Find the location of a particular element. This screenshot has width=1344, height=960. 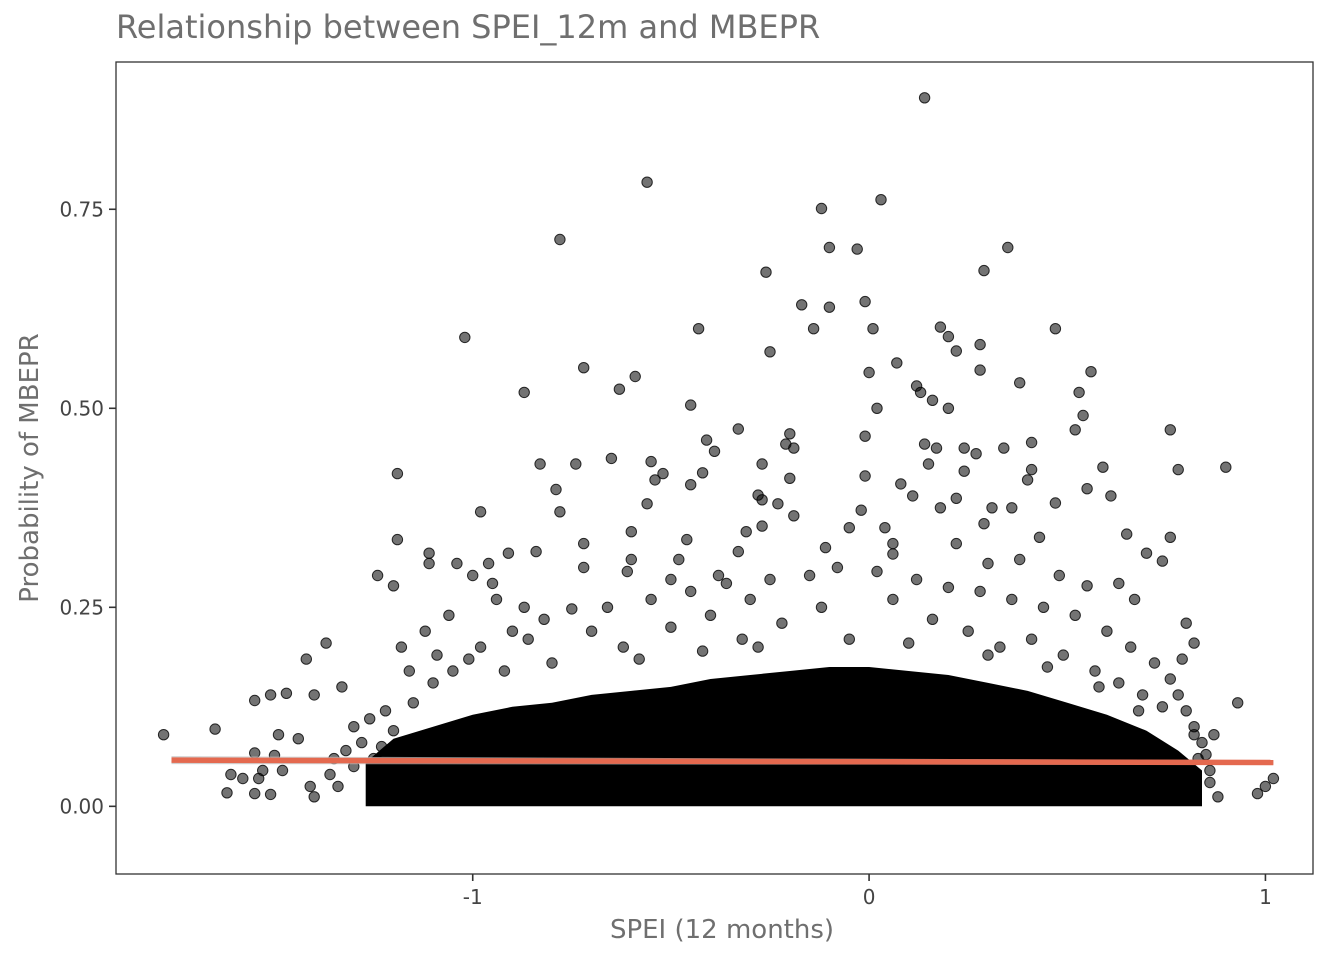

chart-title: Relationship between SPEI_12m and MBEPR is located at coordinates (468, 27).